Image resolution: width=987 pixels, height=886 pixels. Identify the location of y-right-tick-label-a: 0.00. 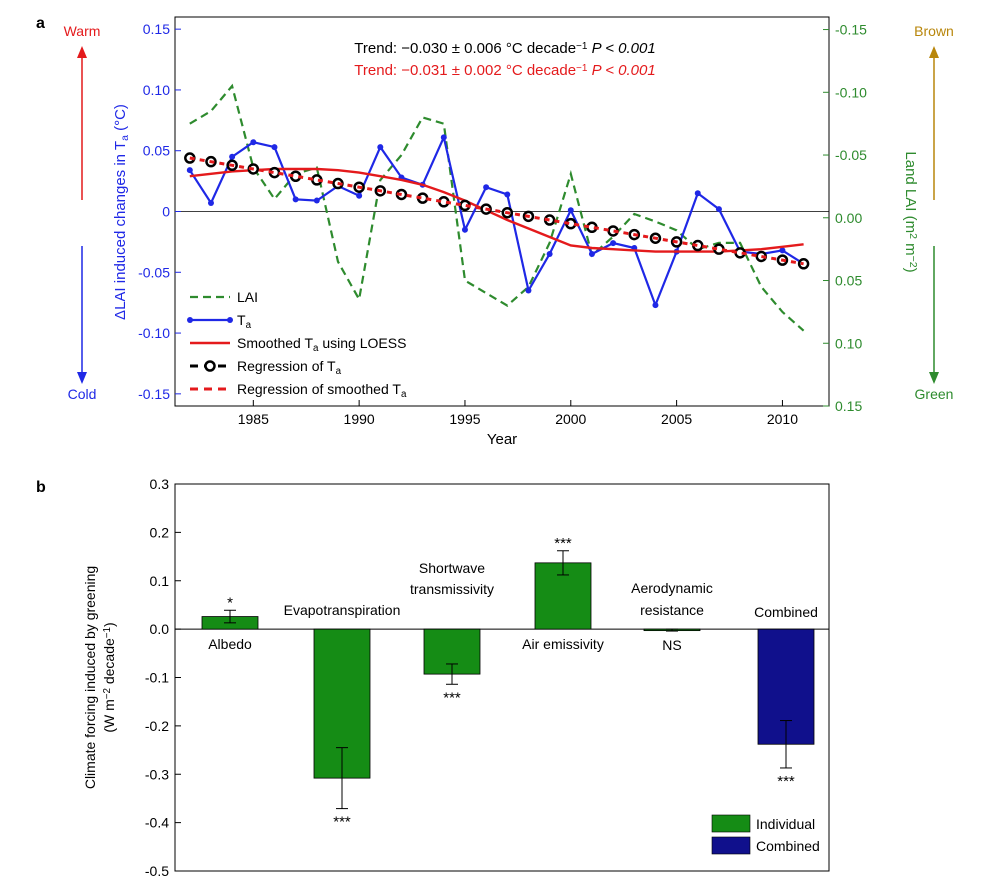
(848, 218).